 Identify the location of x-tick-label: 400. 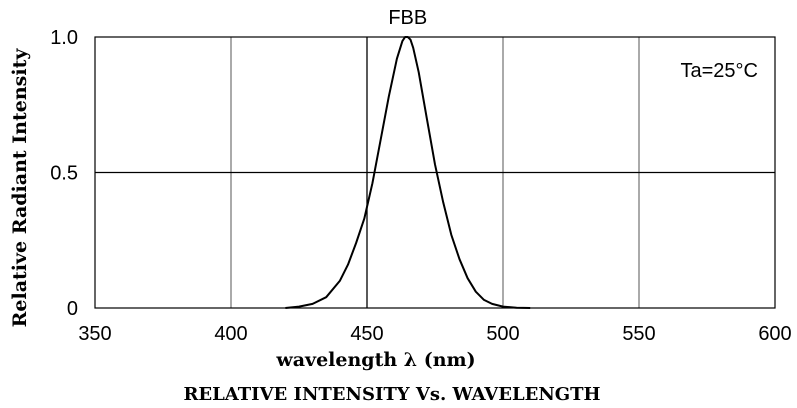
(230, 334).